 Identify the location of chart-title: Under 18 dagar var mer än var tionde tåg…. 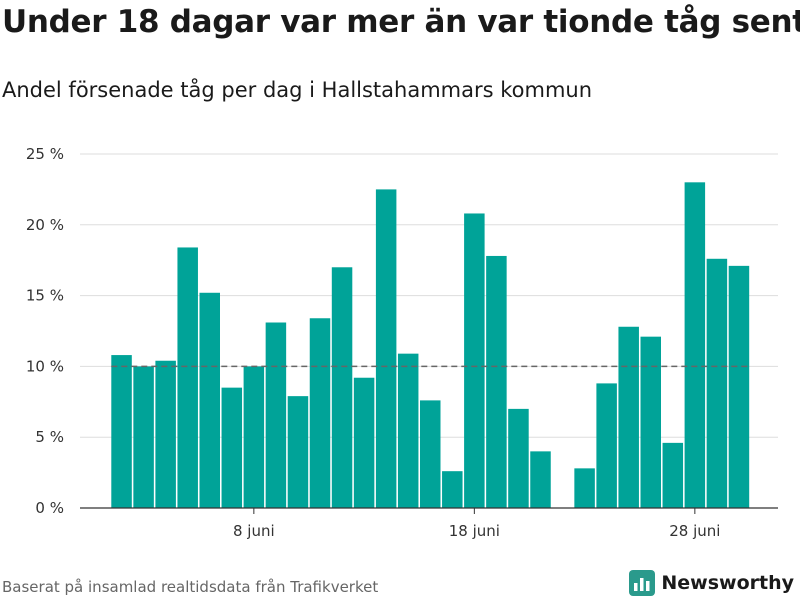
(401, 22).